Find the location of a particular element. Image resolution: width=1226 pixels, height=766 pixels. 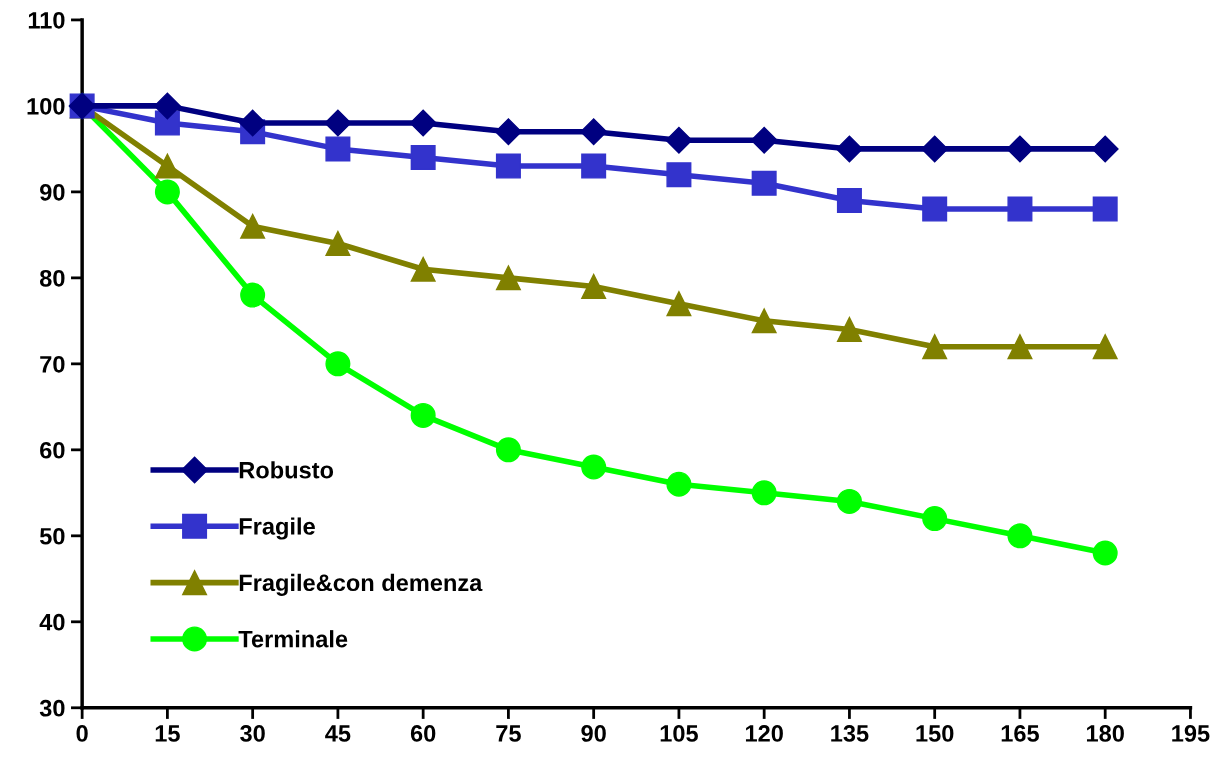

y-tick-label: 110 is located at coordinates (46, 20).